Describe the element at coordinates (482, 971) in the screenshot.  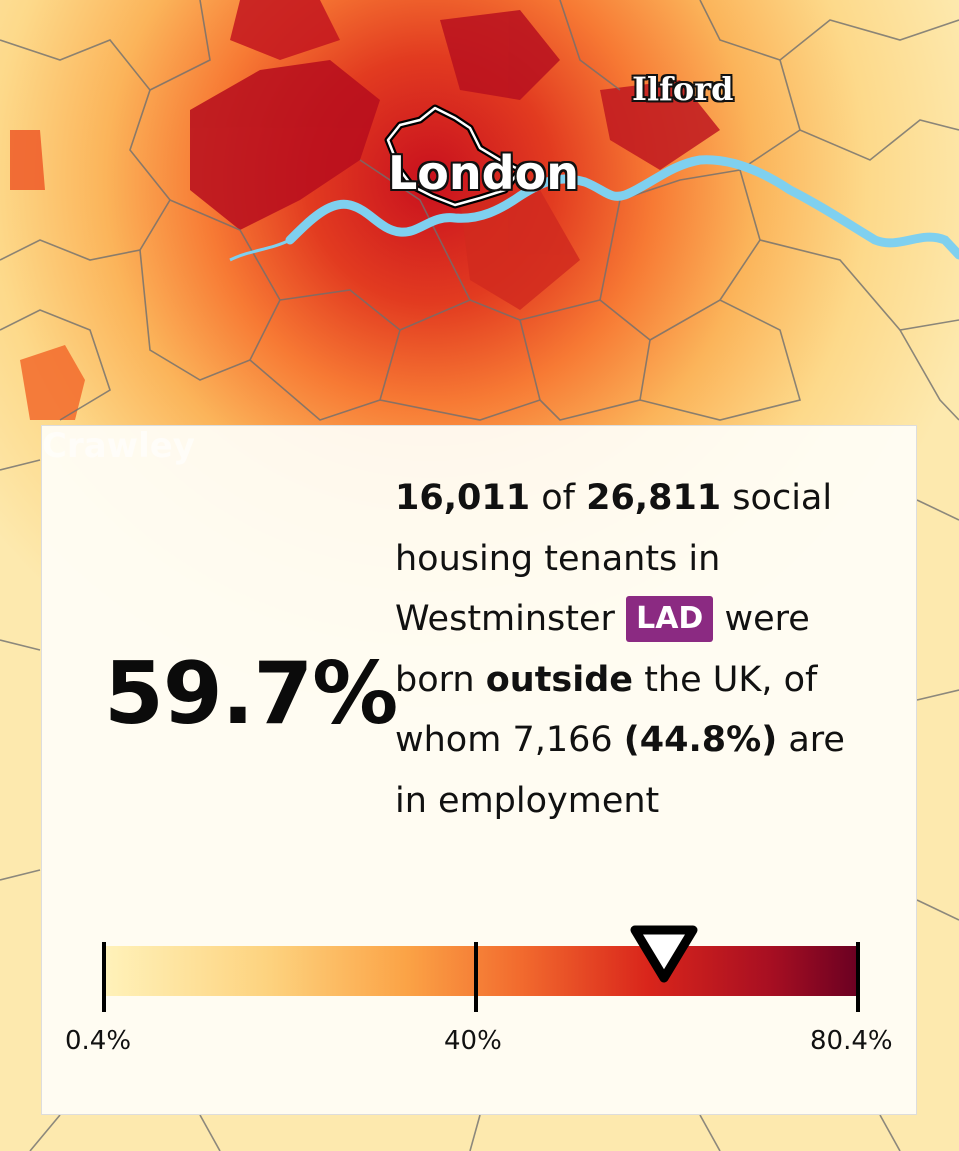
I see `legend-color-bar` at that location.